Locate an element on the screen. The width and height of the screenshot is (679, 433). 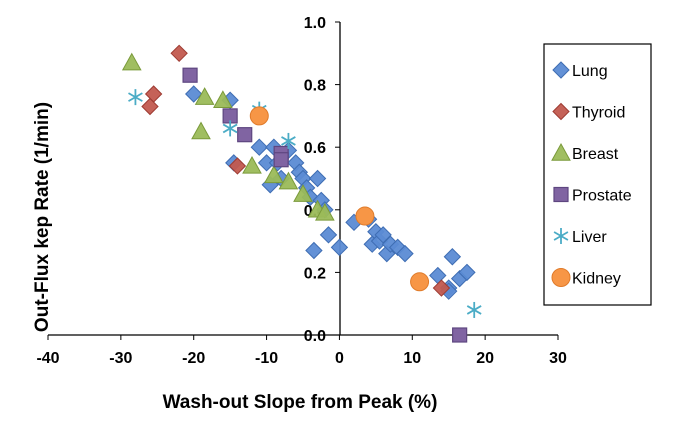
legend-prostate-label: Prostate is located at coordinates (602, 196).